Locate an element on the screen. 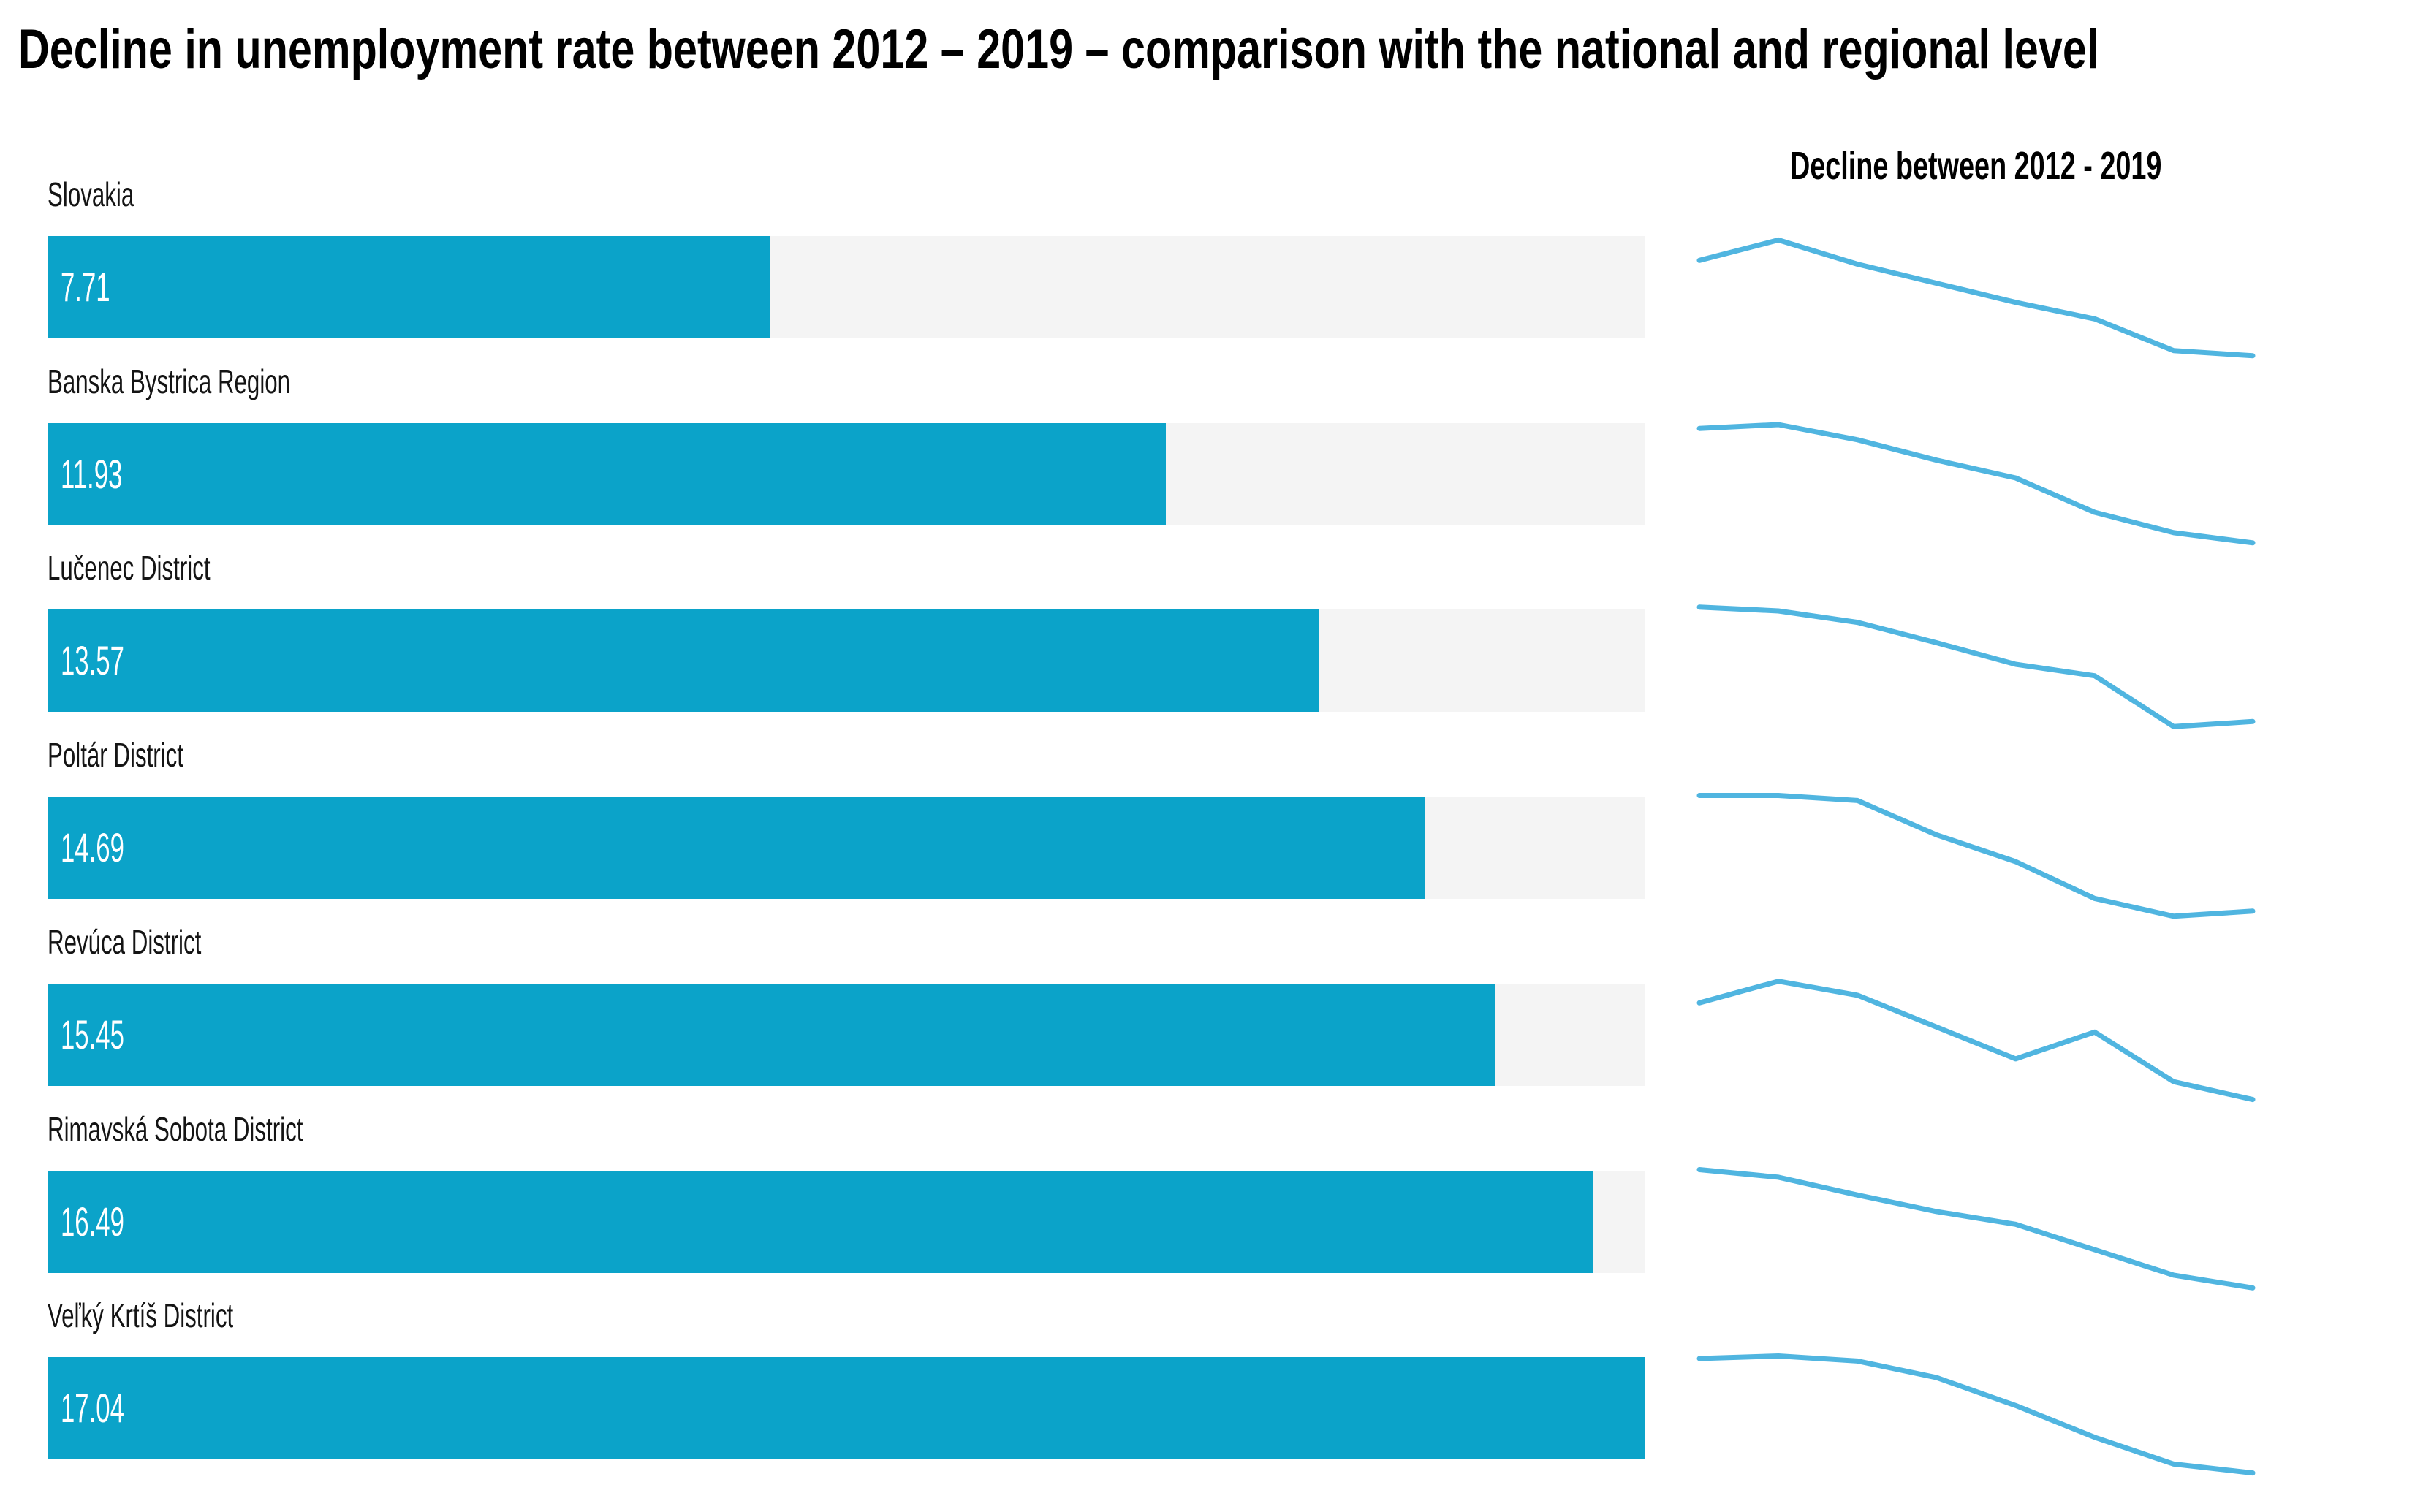 The height and width of the screenshot is (1512, 2434). bar-value-text: 15.45 is located at coordinates (92, 1034).